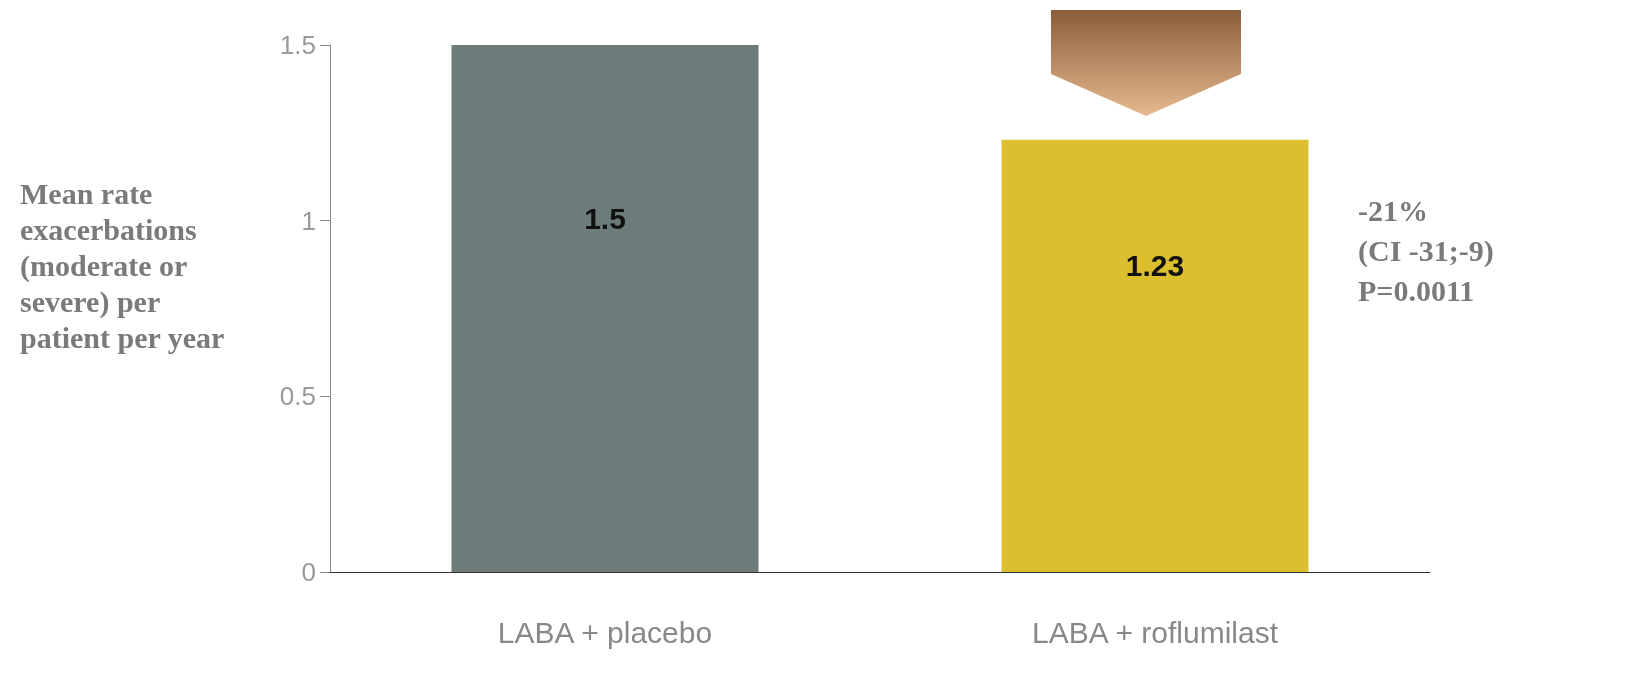 The height and width of the screenshot is (687, 1648). What do you see at coordinates (605, 218) in the screenshot?
I see `data-label: 1.5` at bounding box center [605, 218].